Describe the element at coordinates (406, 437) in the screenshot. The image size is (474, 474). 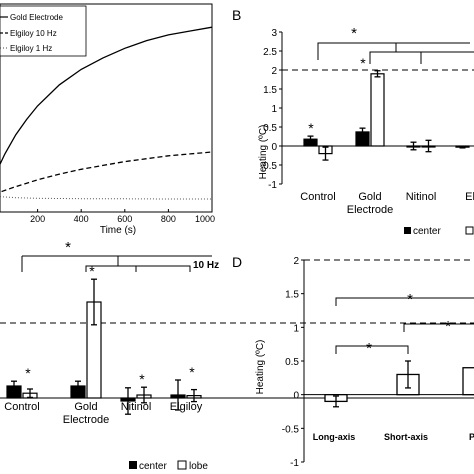
I see `category-label: Short-axis` at that location.